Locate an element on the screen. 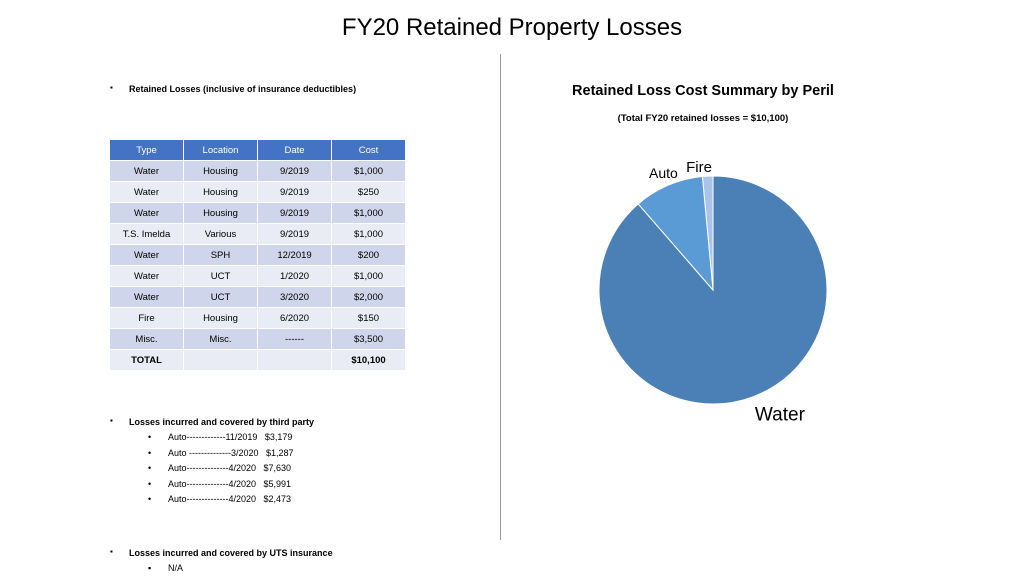 This screenshot has width=1024, height=577. table-row: Water UCT 1/2020 $1,000 is located at coordinates (257, 276).